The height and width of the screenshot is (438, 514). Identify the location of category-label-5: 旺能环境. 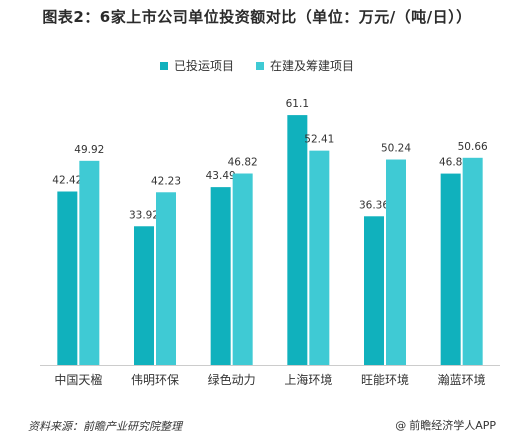
(385, 379).